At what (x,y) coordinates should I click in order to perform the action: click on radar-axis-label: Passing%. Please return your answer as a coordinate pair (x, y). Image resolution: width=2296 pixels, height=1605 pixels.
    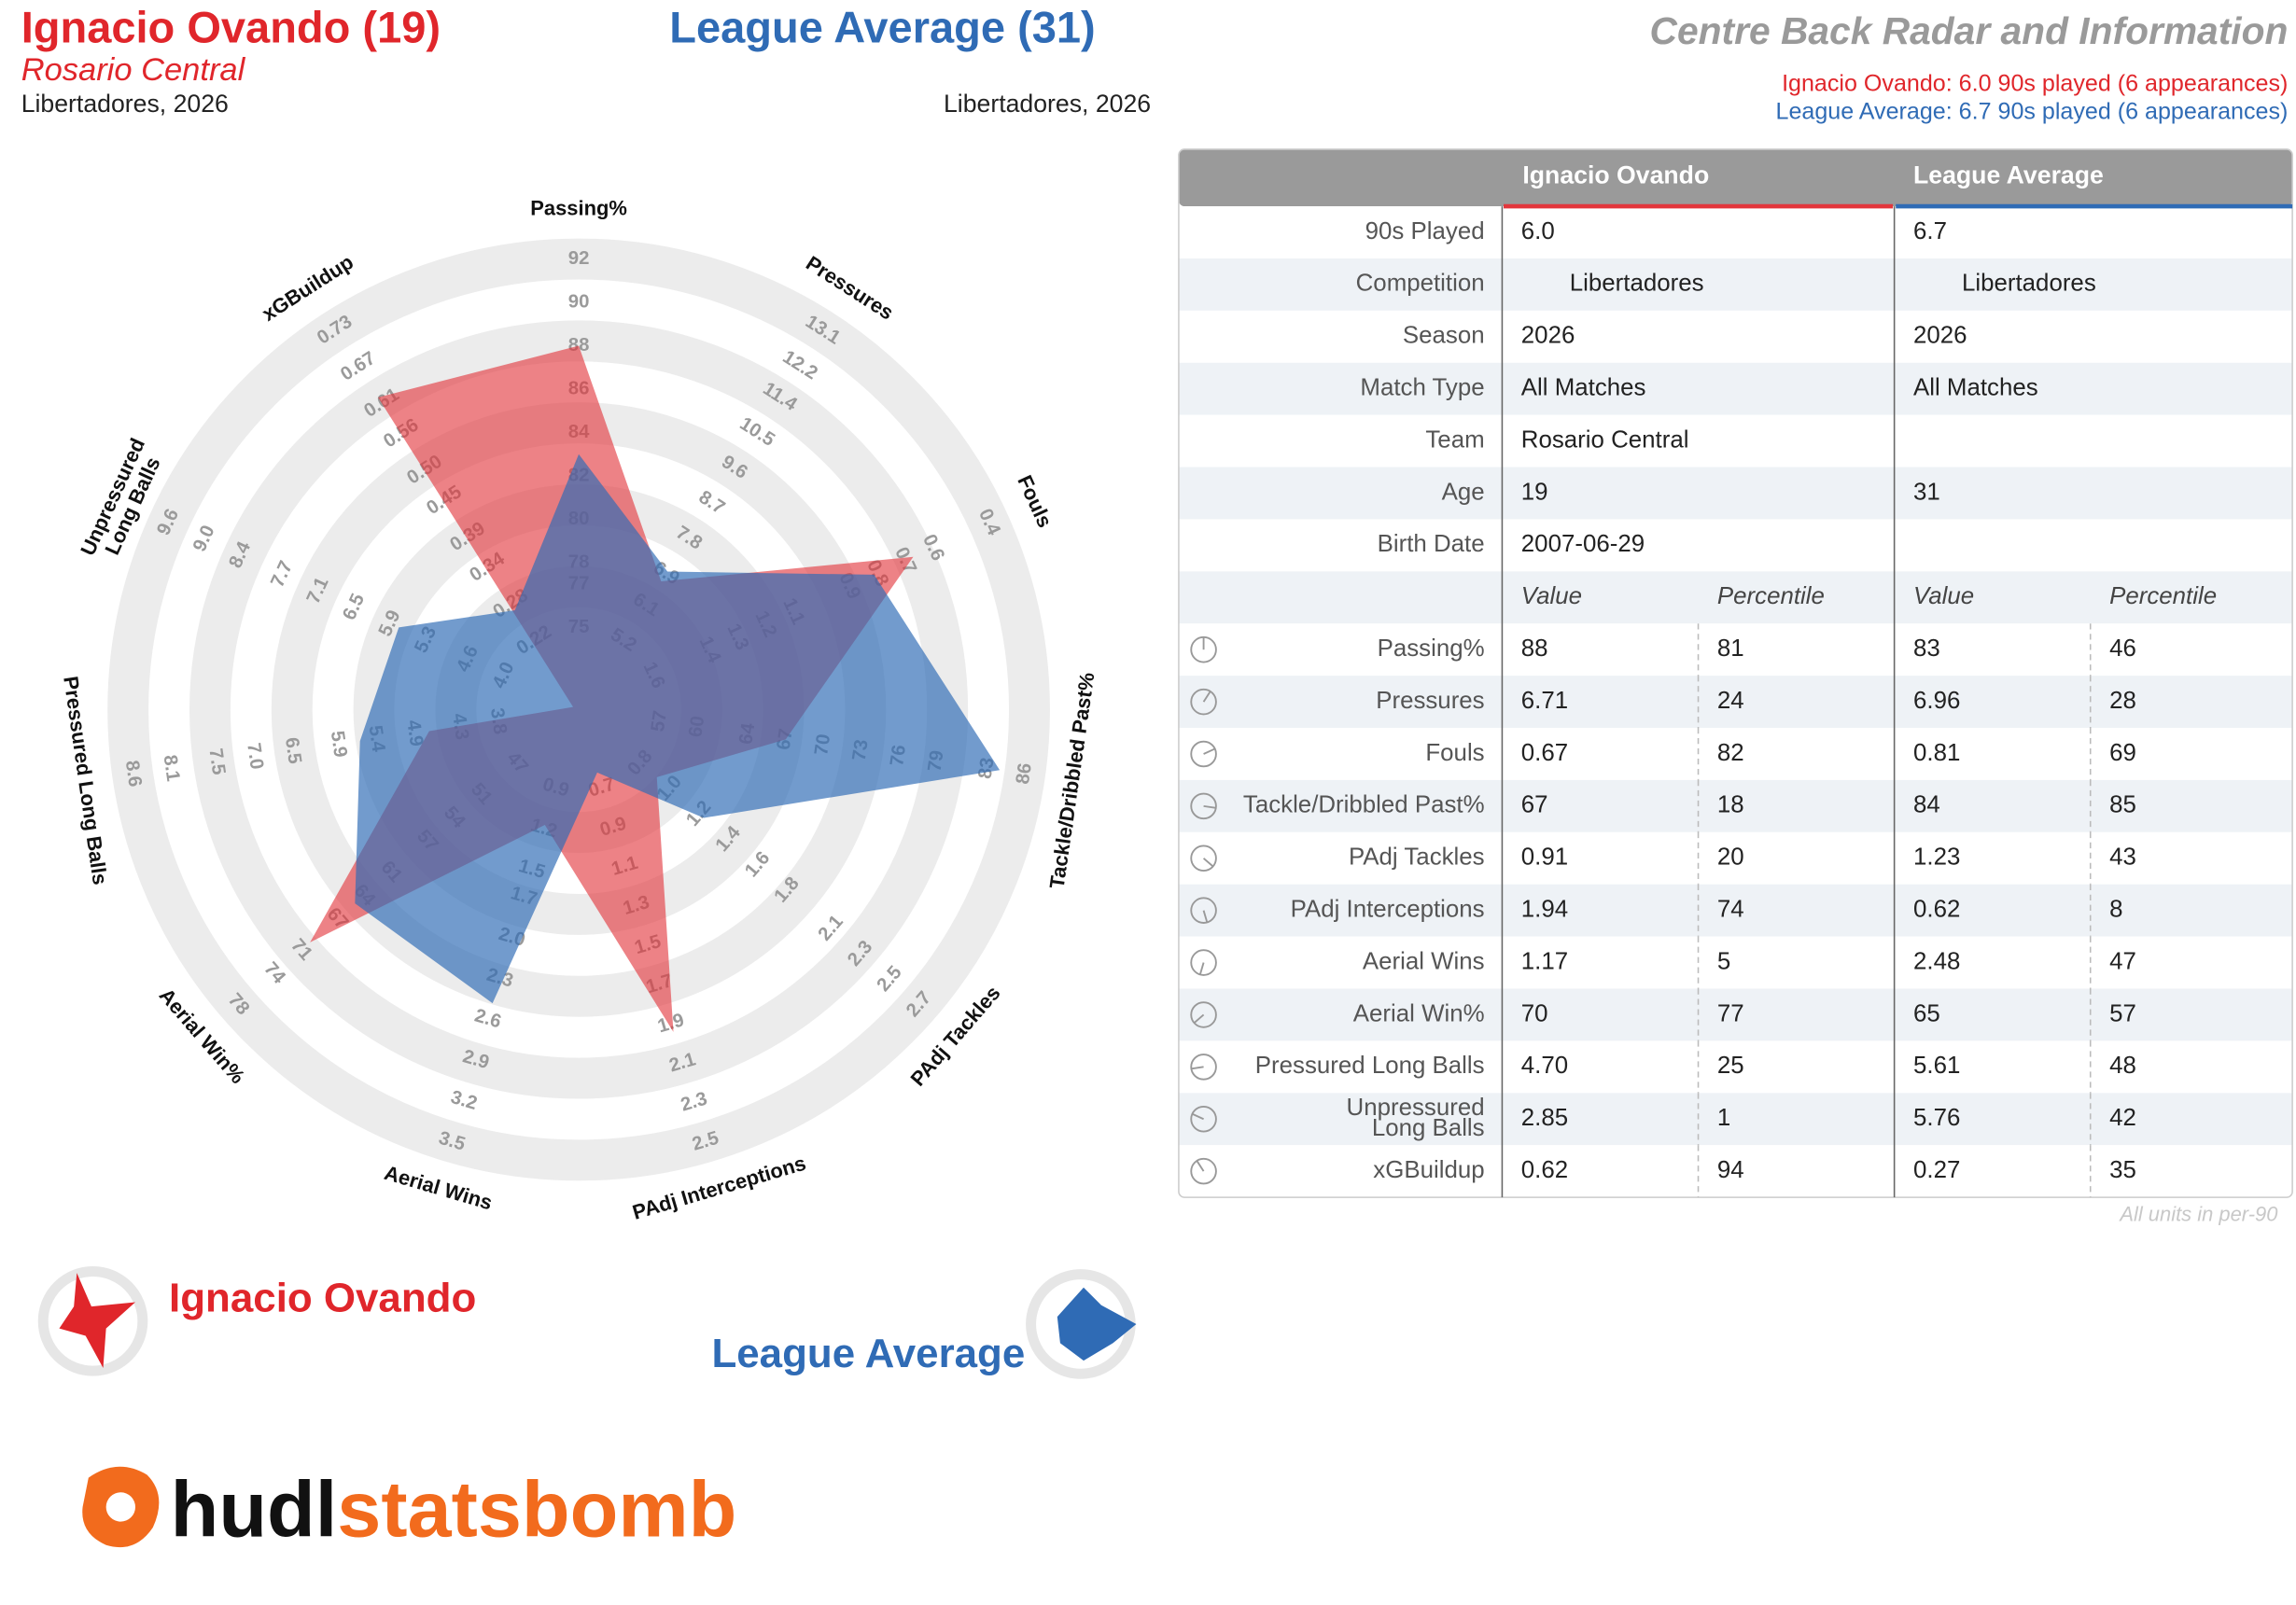
    Looking at the image, I should click on (578, 208).